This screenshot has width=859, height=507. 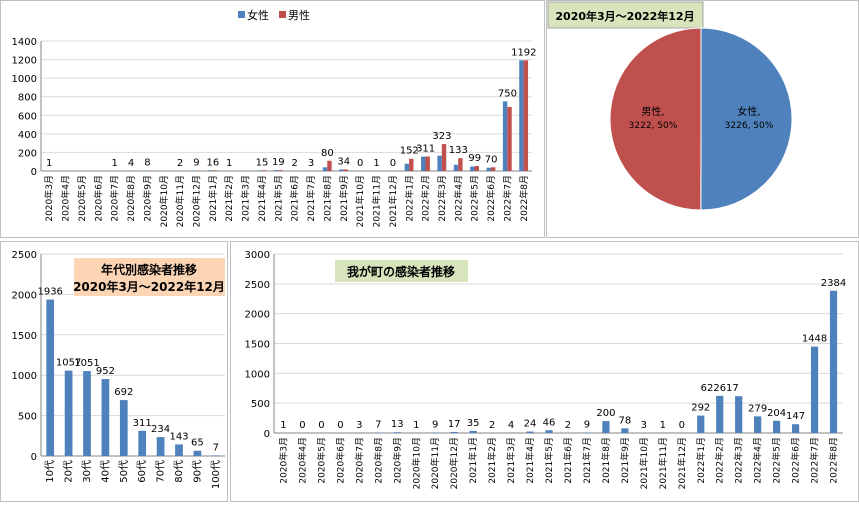 What do you see at coordinates (246, 198) in the screenshot?
I see `x-tick-label: 2021年3月` at bounding box center [246, 198].